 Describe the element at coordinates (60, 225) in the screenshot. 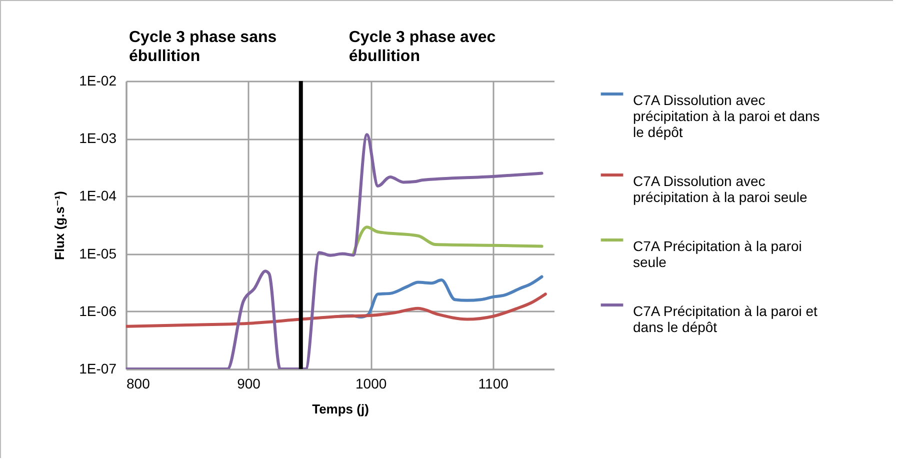

I see `y-axis-title: Flux (g.s⁻¹)` at that location.